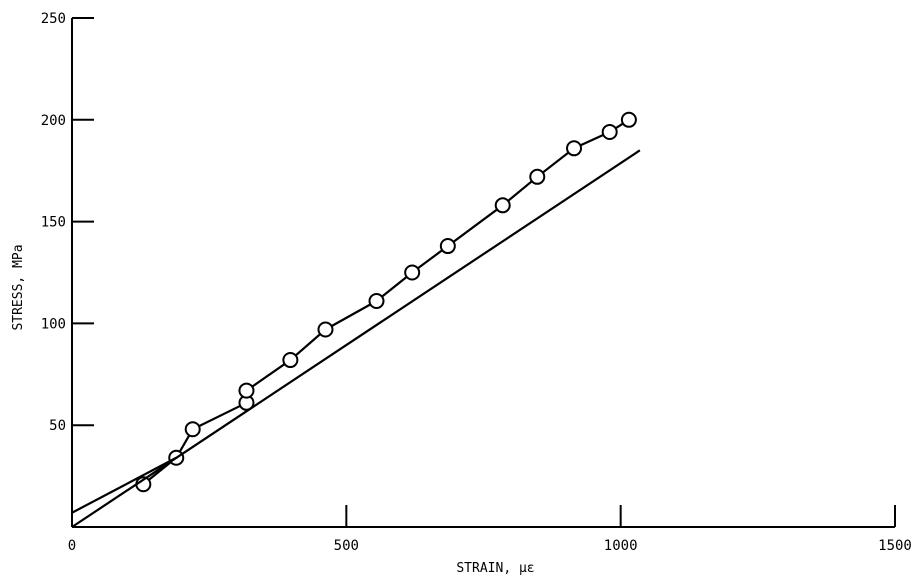 Image resolution: width=919 pixels, height=580 pixels. What do you see at coordinates (495, 568) in the screenshot?
I see `x-axis-title: STRAIN, µε` at bounding box center [495, 568].